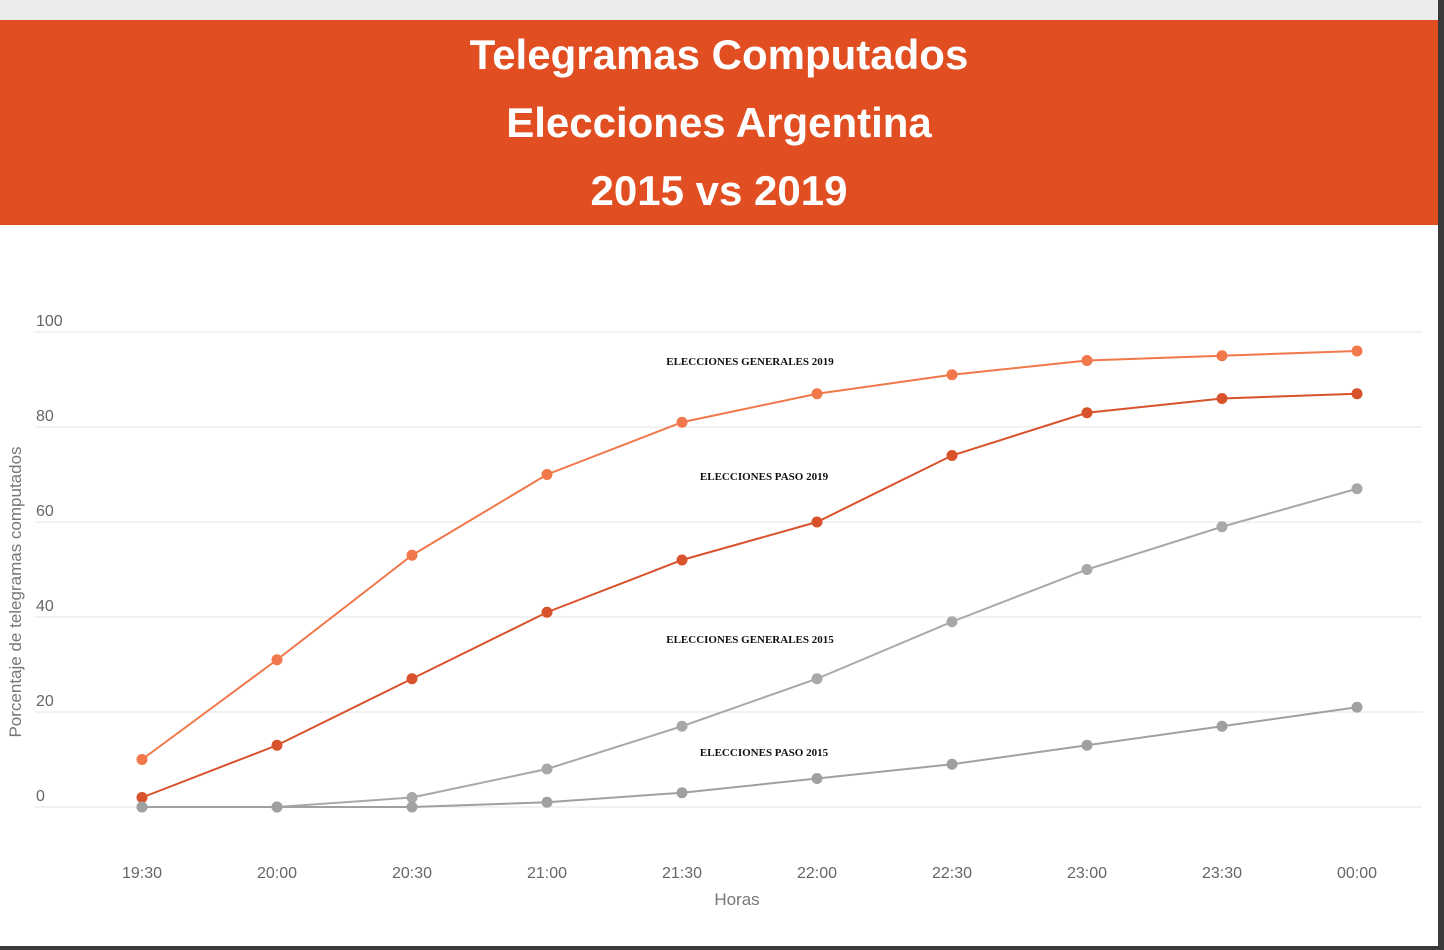 The width and height of the screenshot is (1444, 950). Describe the element at coordinates (952, 873) in the screenshot. I see `x-tick-label: 22:30` at that location.